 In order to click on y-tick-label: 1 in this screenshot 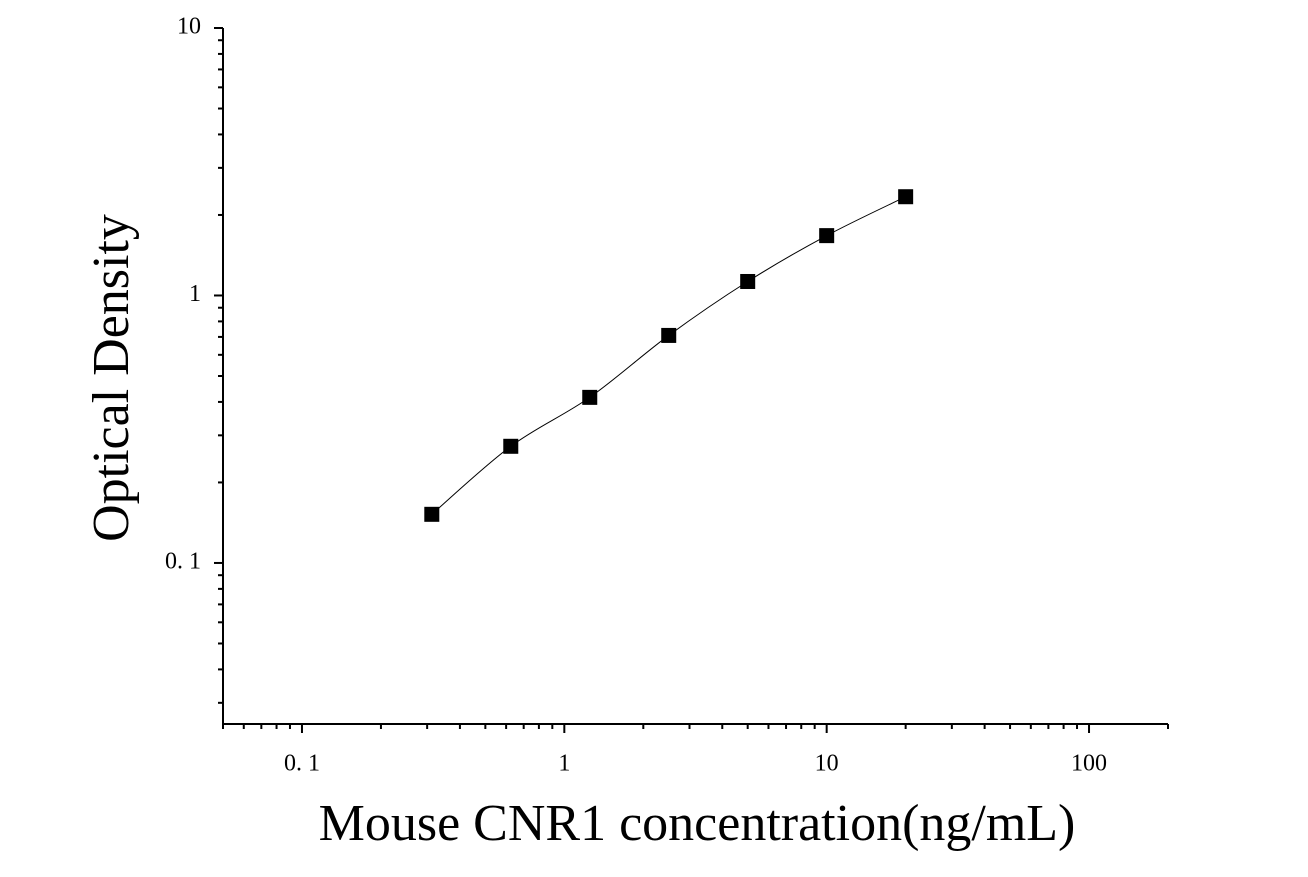, I will do `click(195, 294)`.